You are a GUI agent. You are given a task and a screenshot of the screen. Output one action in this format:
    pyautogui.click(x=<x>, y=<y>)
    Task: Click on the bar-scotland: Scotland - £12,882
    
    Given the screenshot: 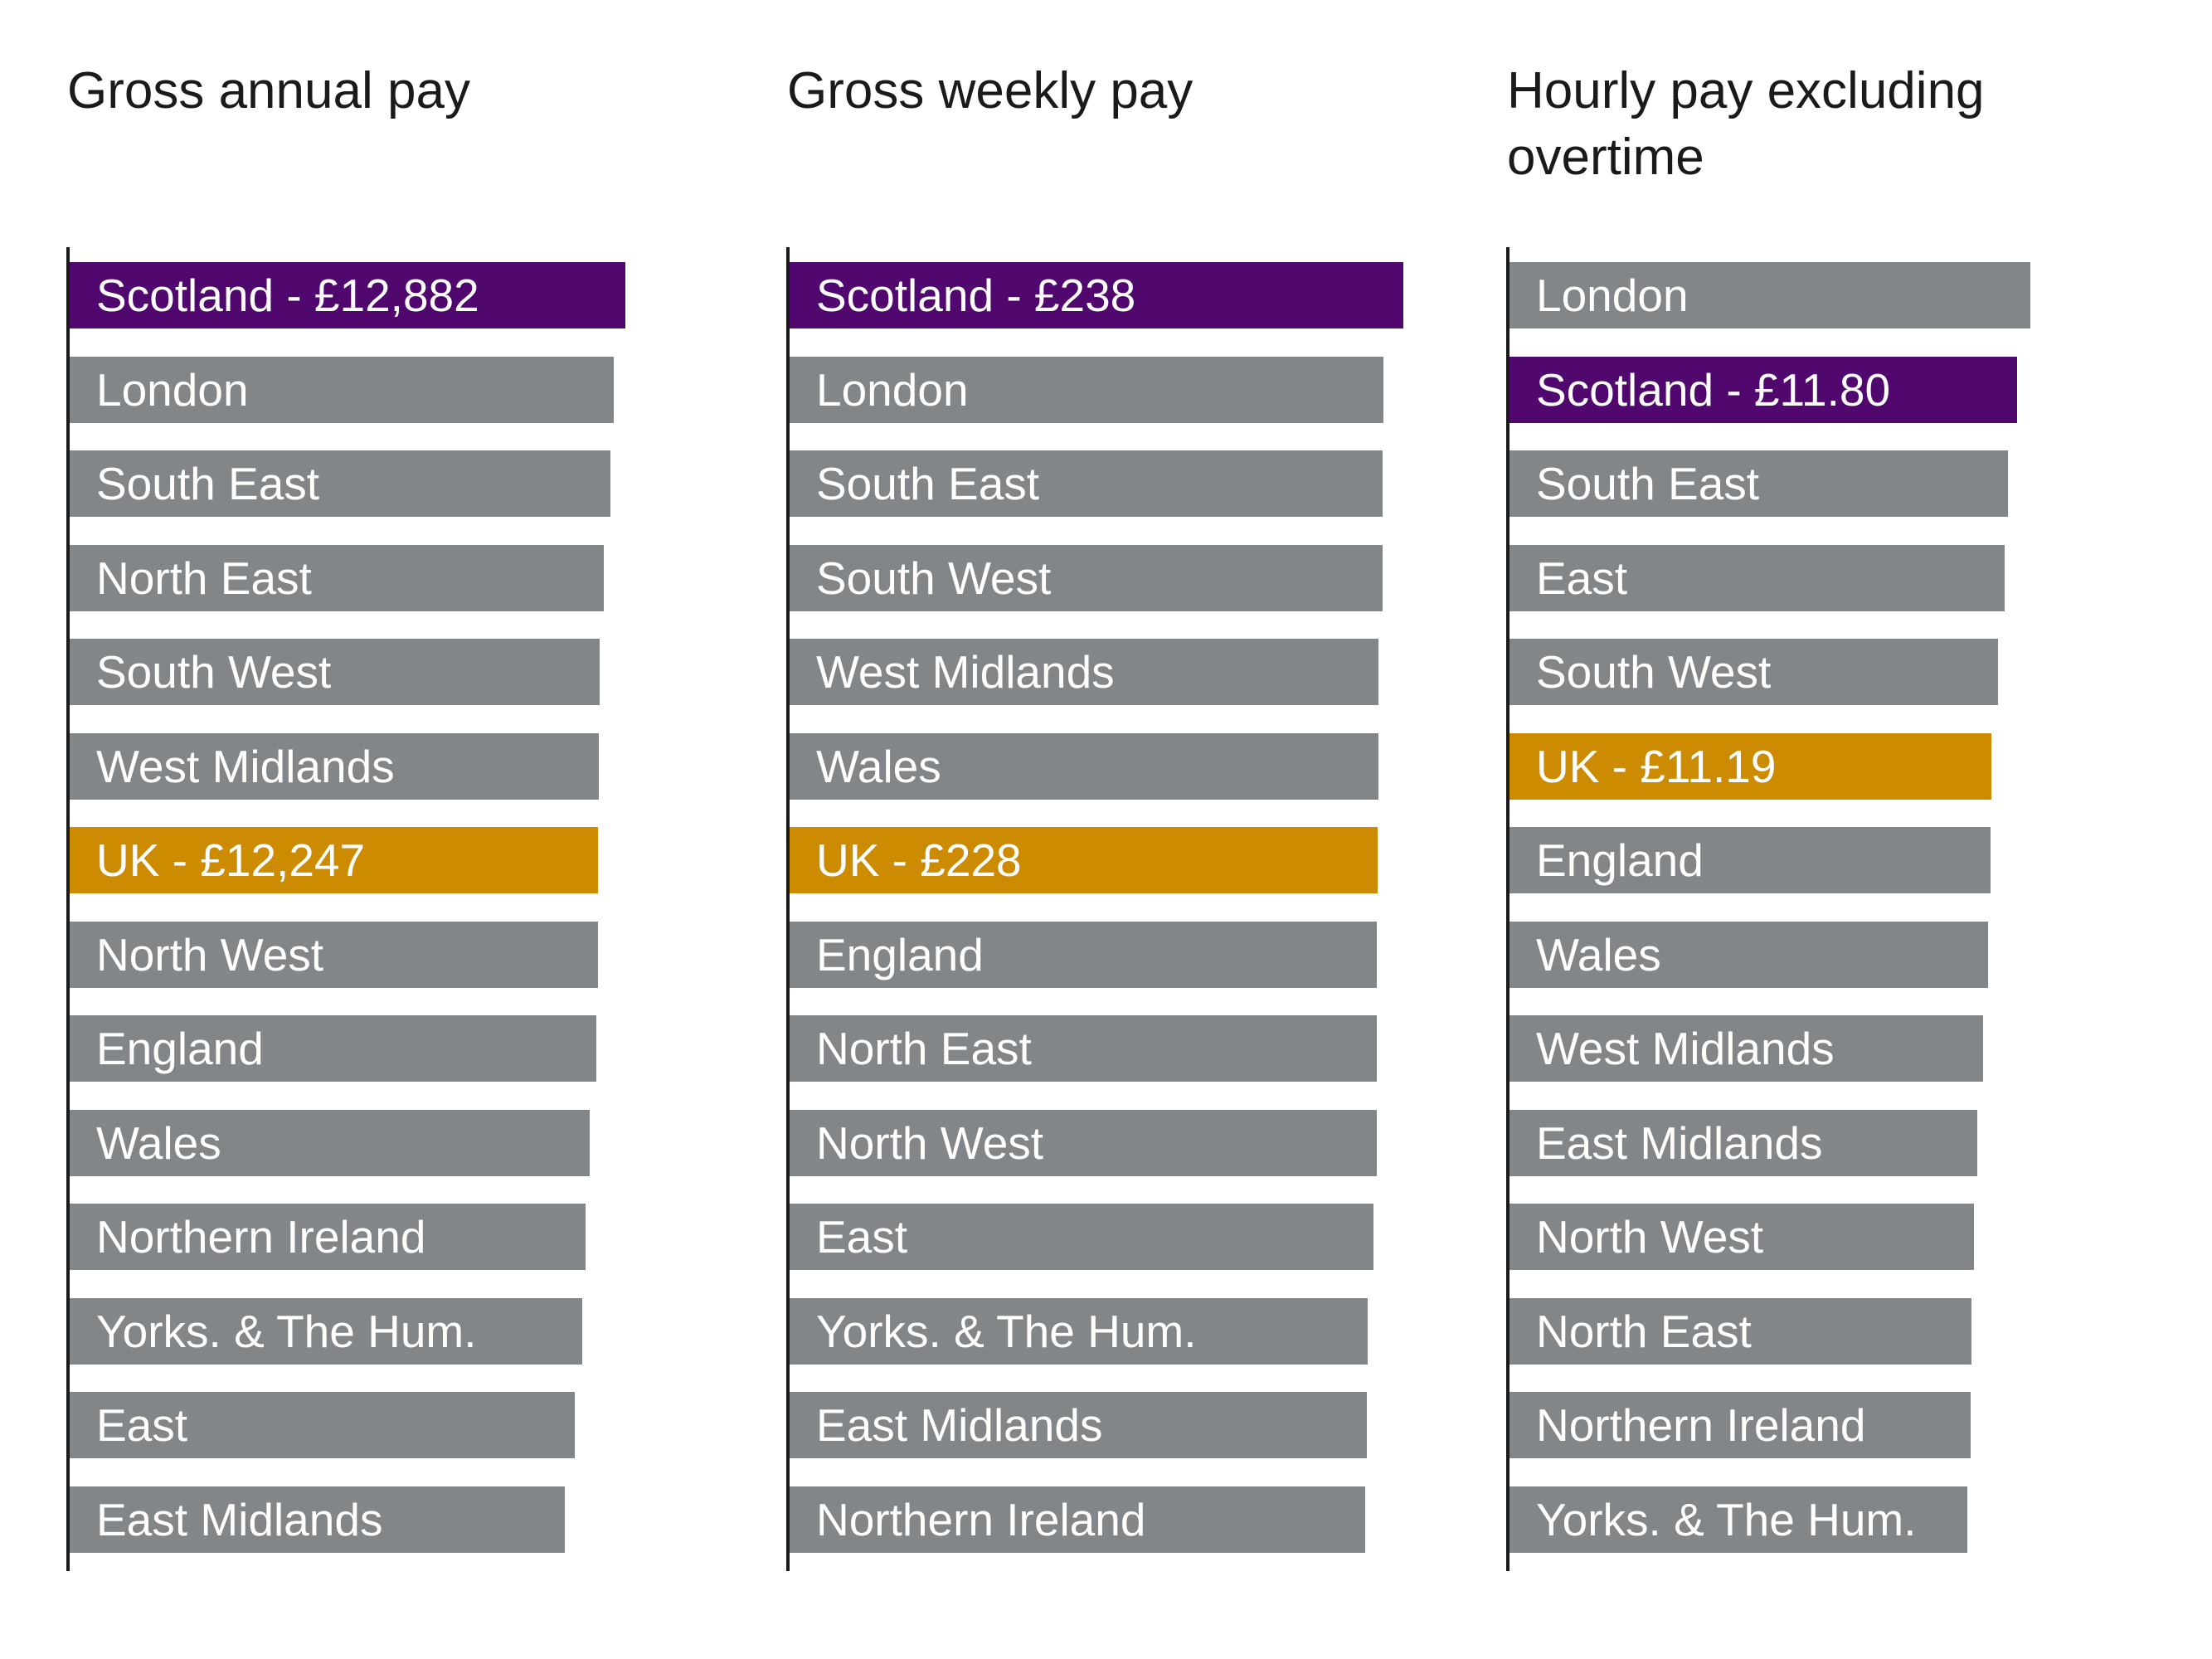 What is the action you would take?
    pyautogui.click(x=347, y=295)
    